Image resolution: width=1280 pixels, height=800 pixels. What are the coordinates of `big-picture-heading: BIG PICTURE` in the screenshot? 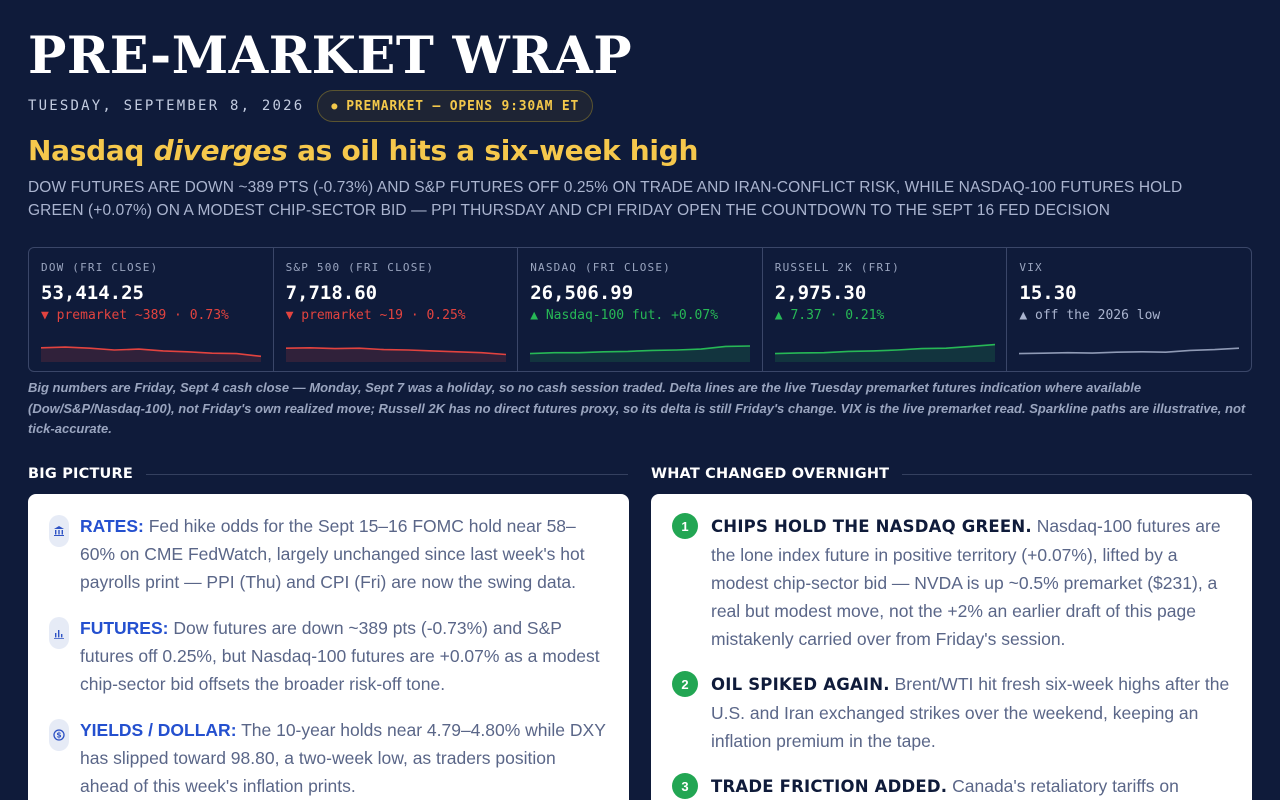 It's located at (328, 474).